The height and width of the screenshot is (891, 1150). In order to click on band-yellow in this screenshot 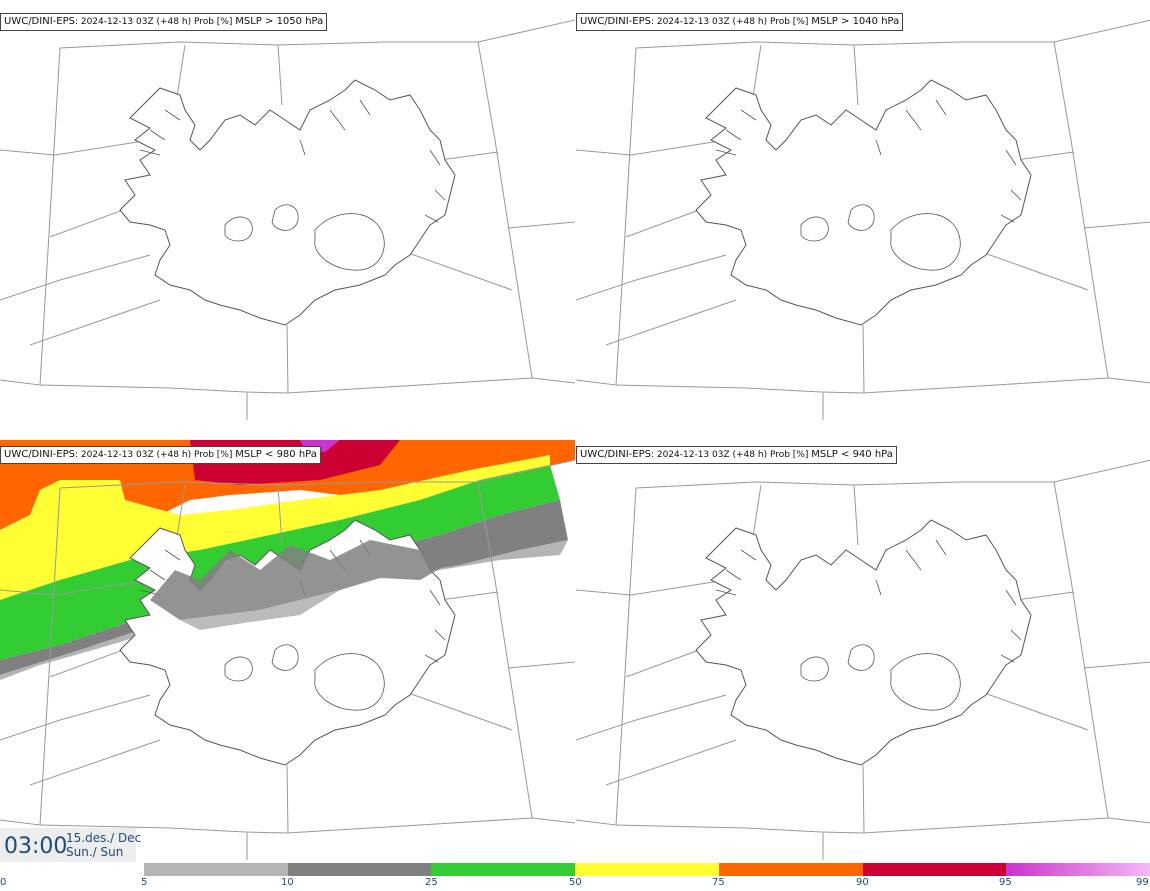, I will do `click(275, 527)`.